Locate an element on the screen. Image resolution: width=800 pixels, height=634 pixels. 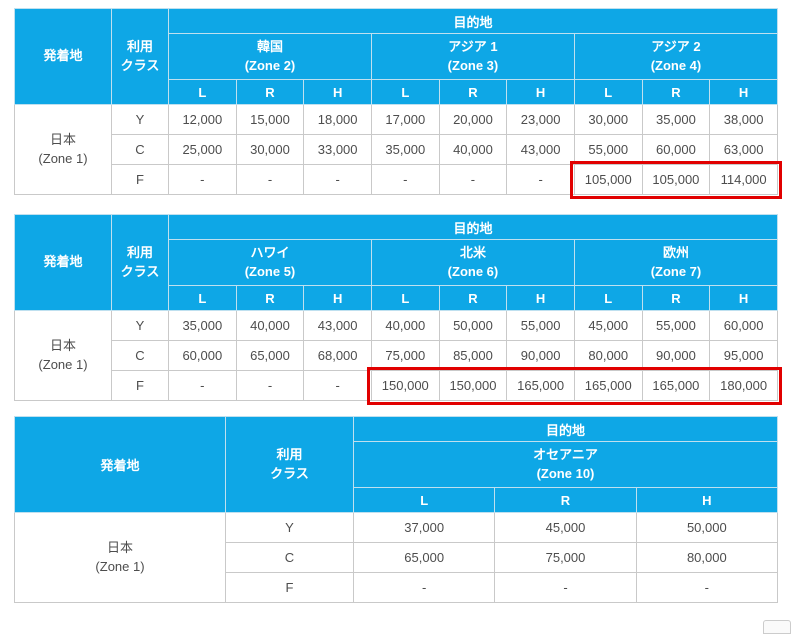
zone-header-cell: ハワイ (Zone 5) is located at coordinates (270, 262).